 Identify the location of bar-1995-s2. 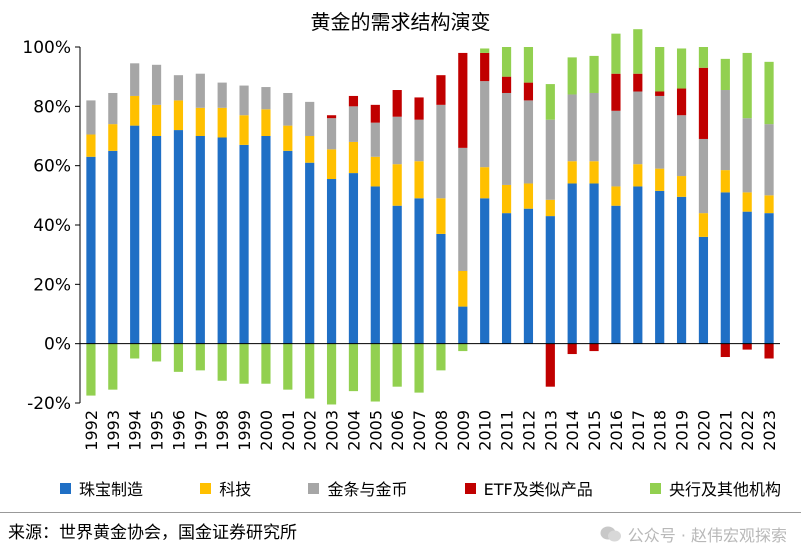
(156, 84).